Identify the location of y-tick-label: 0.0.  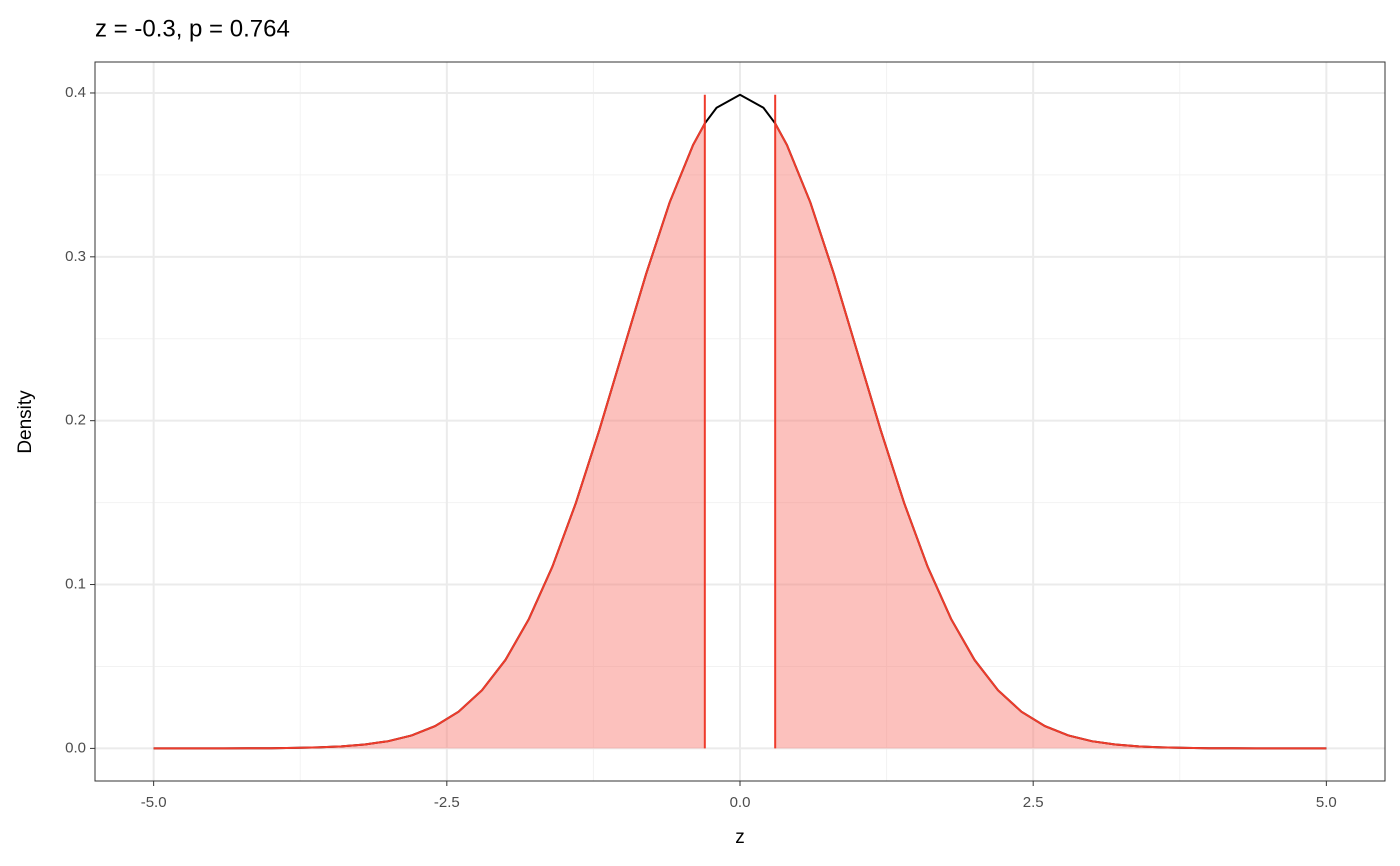
(75, 747).